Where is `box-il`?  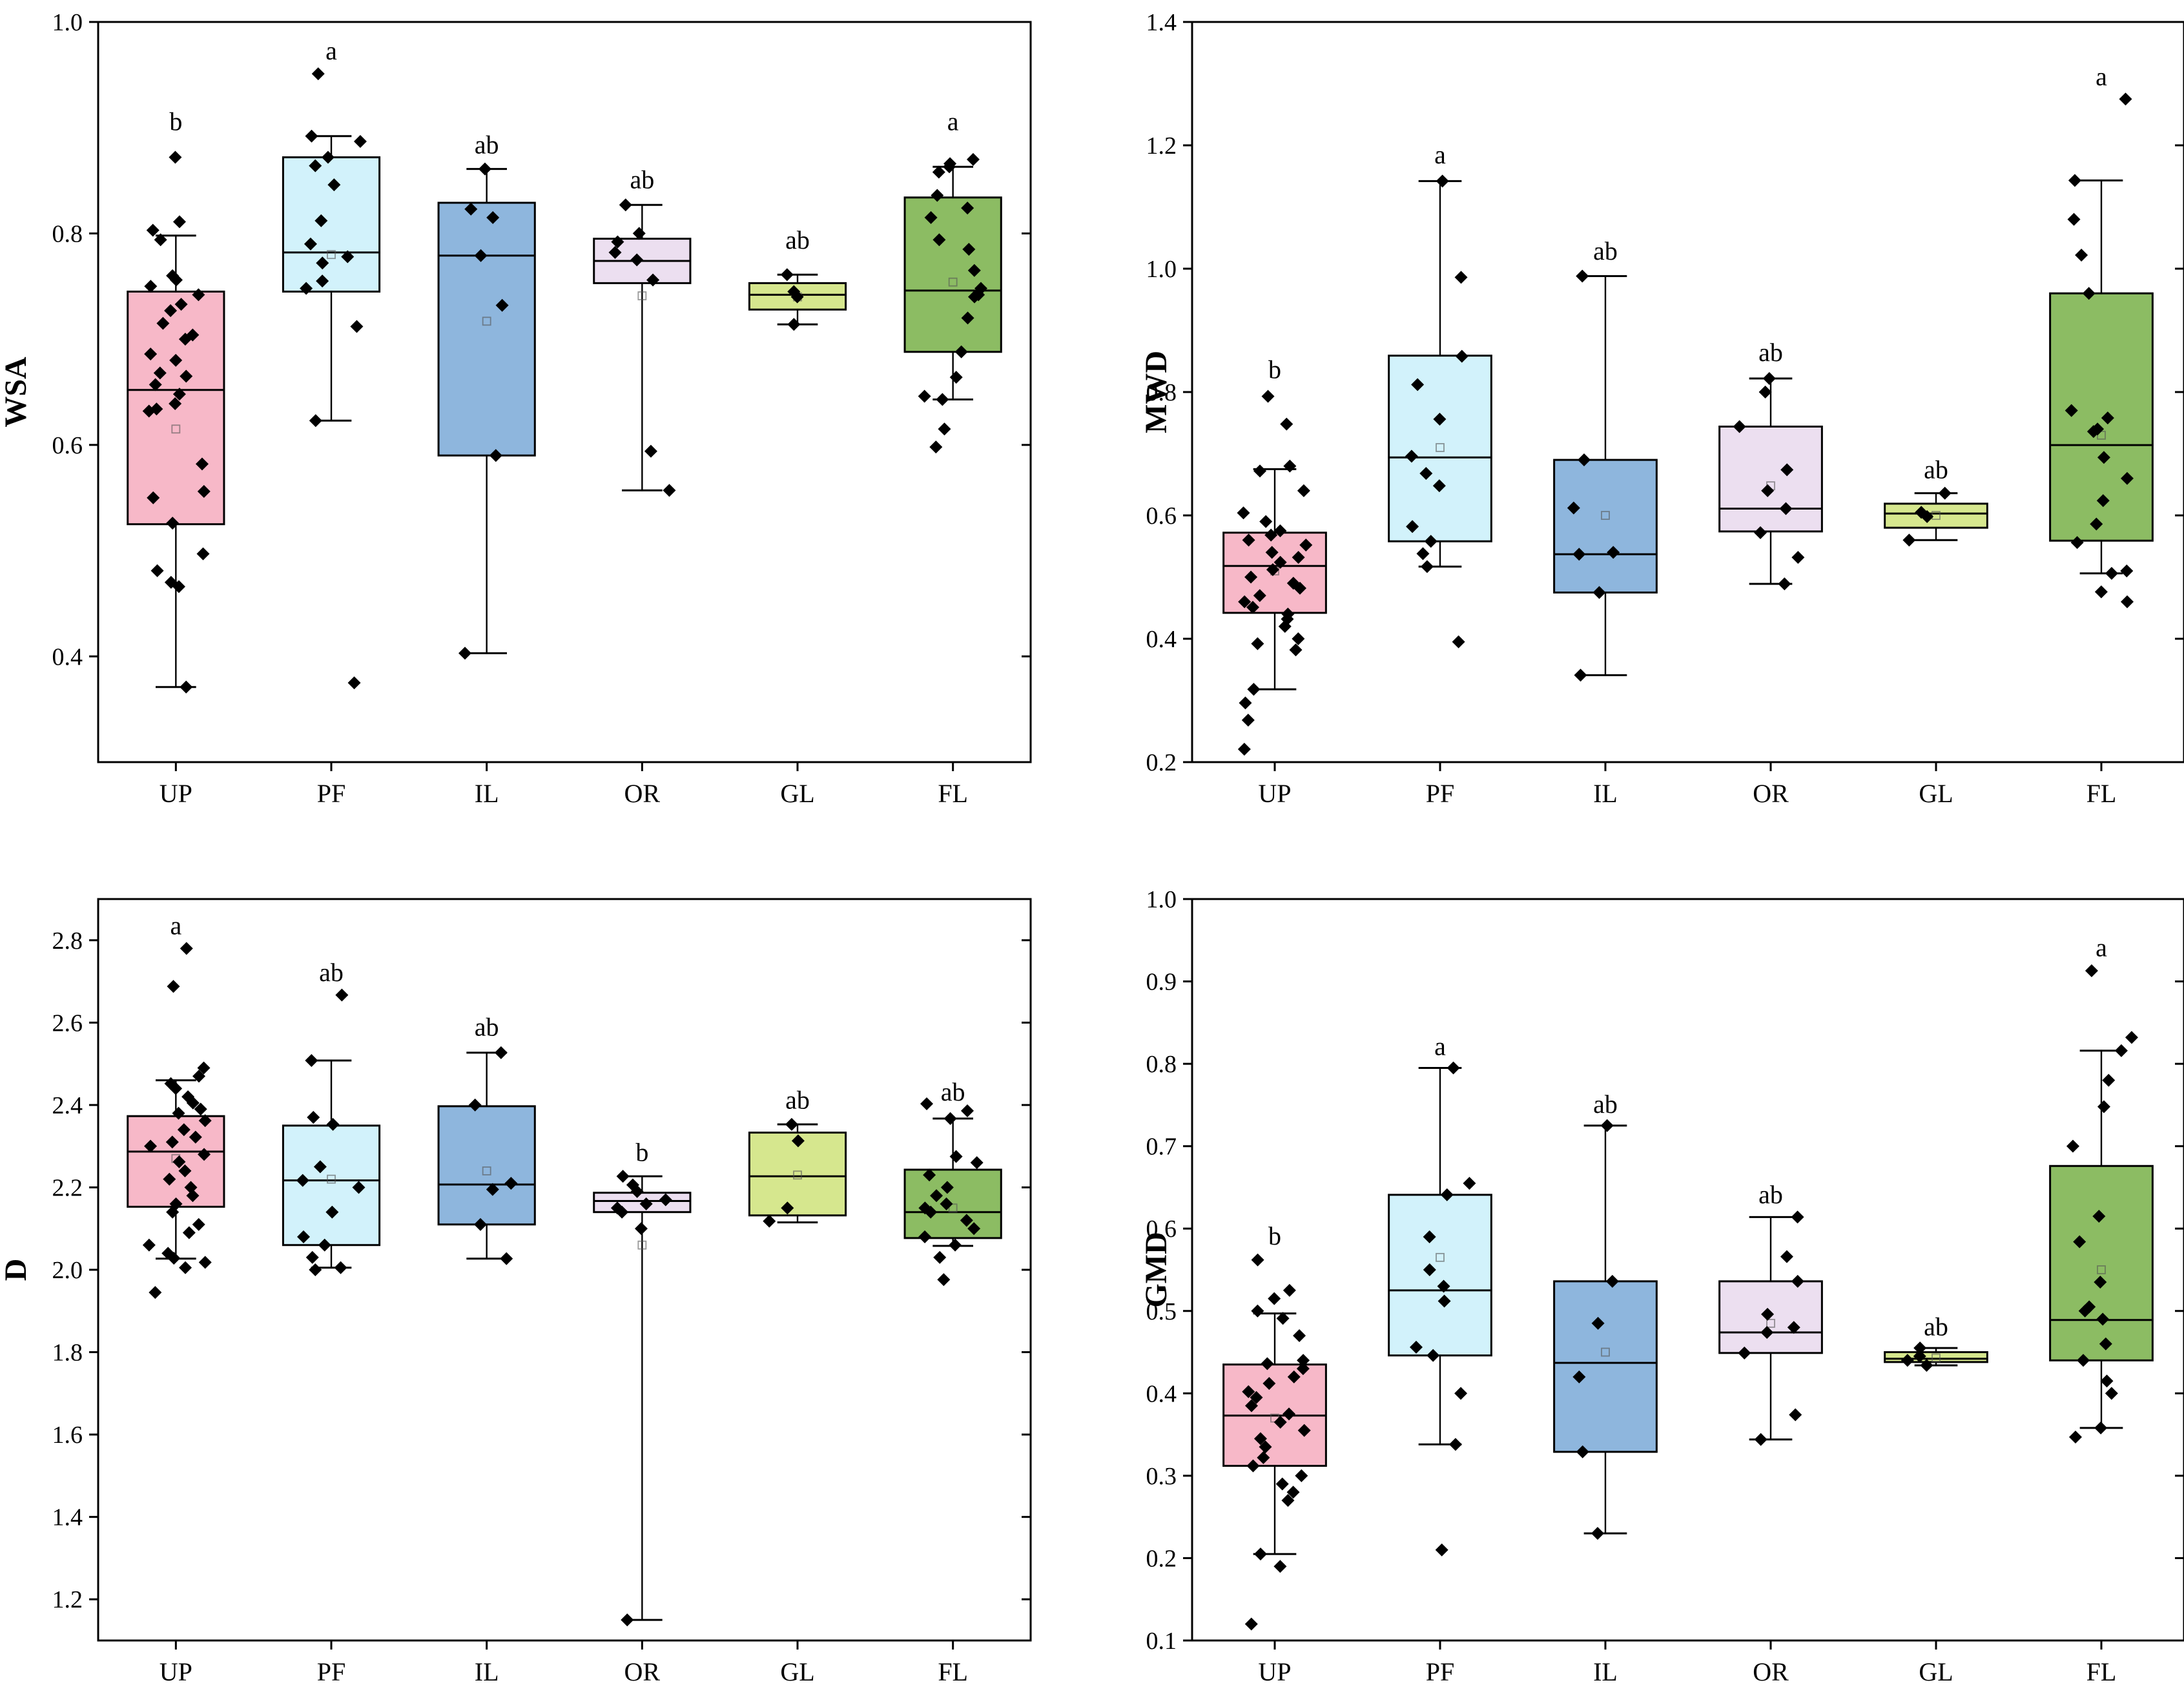
box-il is located at coordinates (1605, 527).